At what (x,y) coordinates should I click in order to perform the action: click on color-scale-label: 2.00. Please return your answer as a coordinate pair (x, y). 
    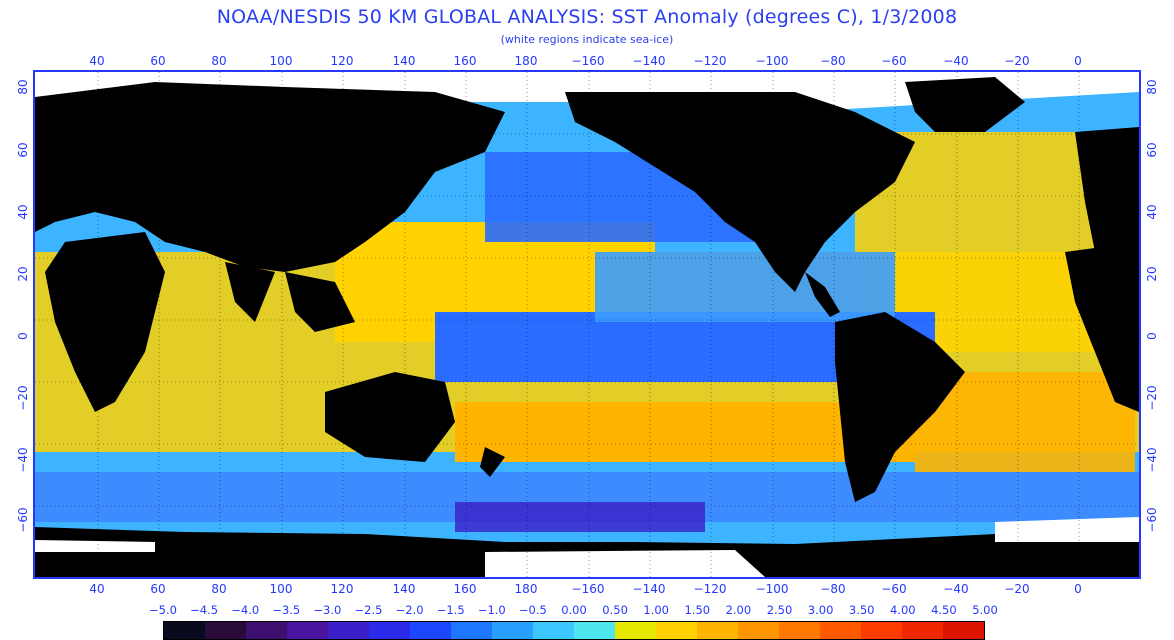
    Looking at the image, I should click on (738, 610).